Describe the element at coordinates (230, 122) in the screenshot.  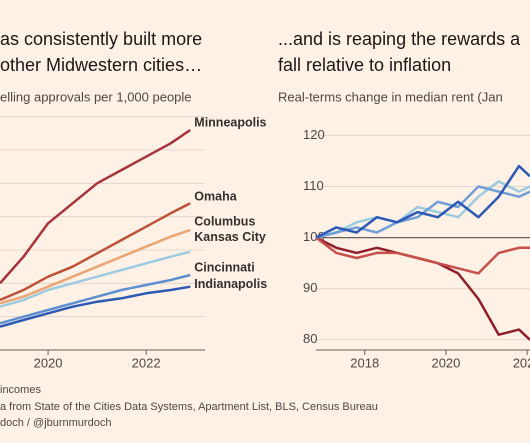
I see `series-label: Minneapolis` at that location.